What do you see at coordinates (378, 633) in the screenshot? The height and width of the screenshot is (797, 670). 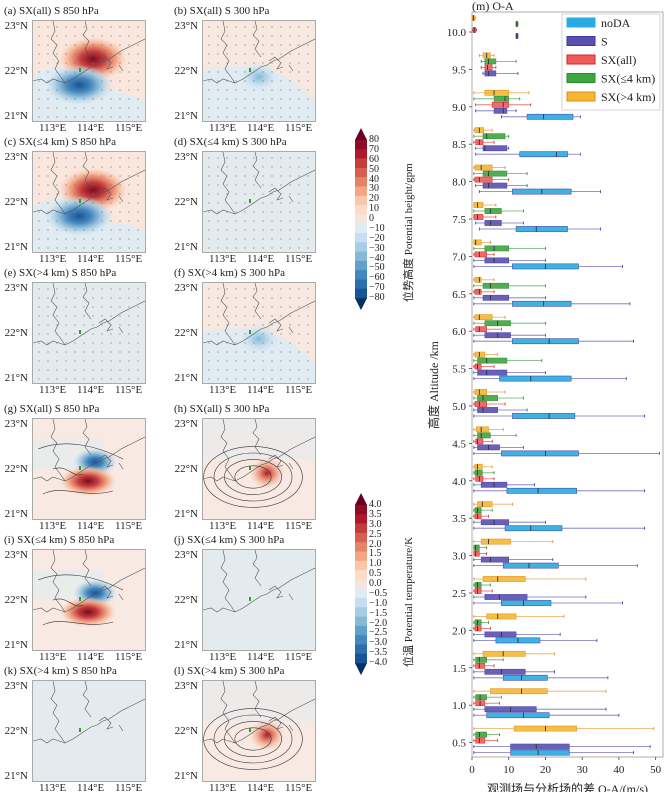 I see `colorbar-tick: −2.5` at bounding box center [378, 633].